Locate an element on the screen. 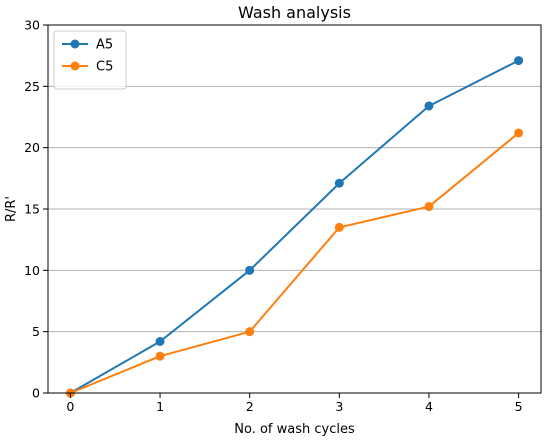 Image resolution: width=550 pixels, height=440 pixels. y-tick-label: 10 is located at coordinates (32, 270).